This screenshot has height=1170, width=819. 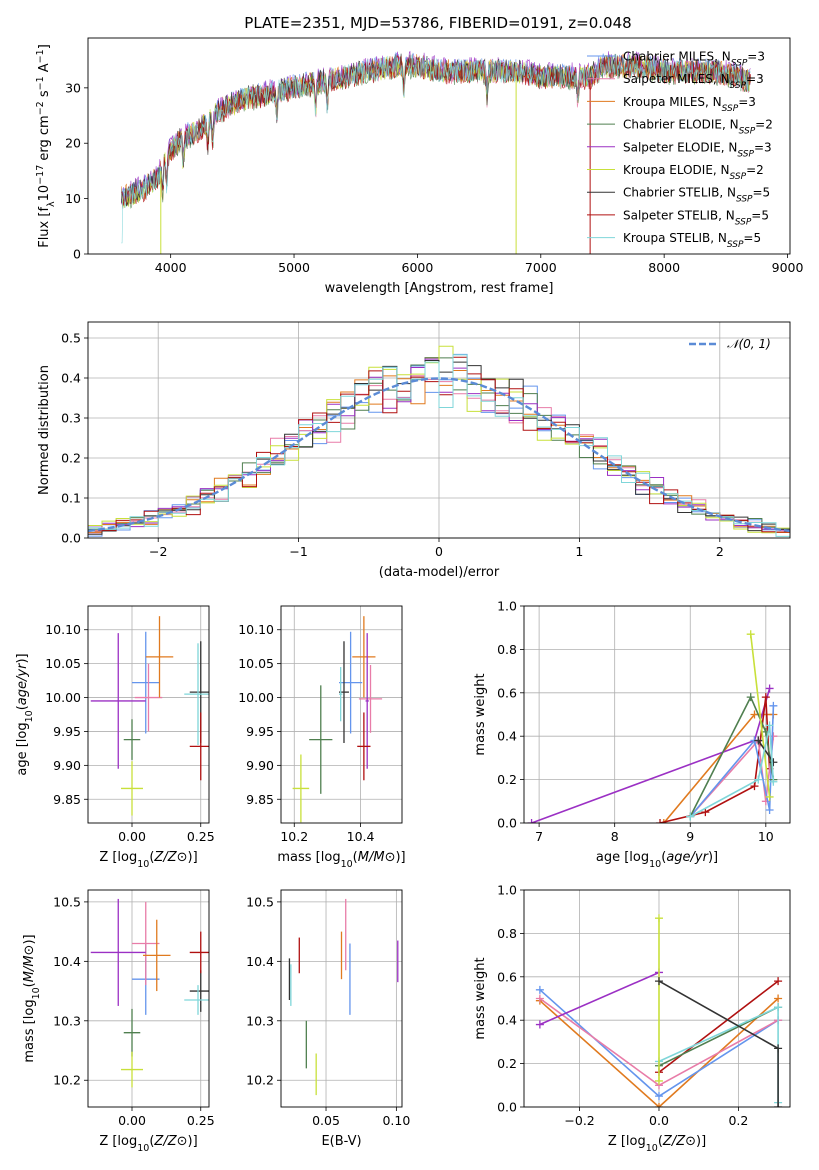 What do you see at coordinates (73, 198) in the screenshot?
I see `y-tick-label: 10` at bounding box center [73, 198].